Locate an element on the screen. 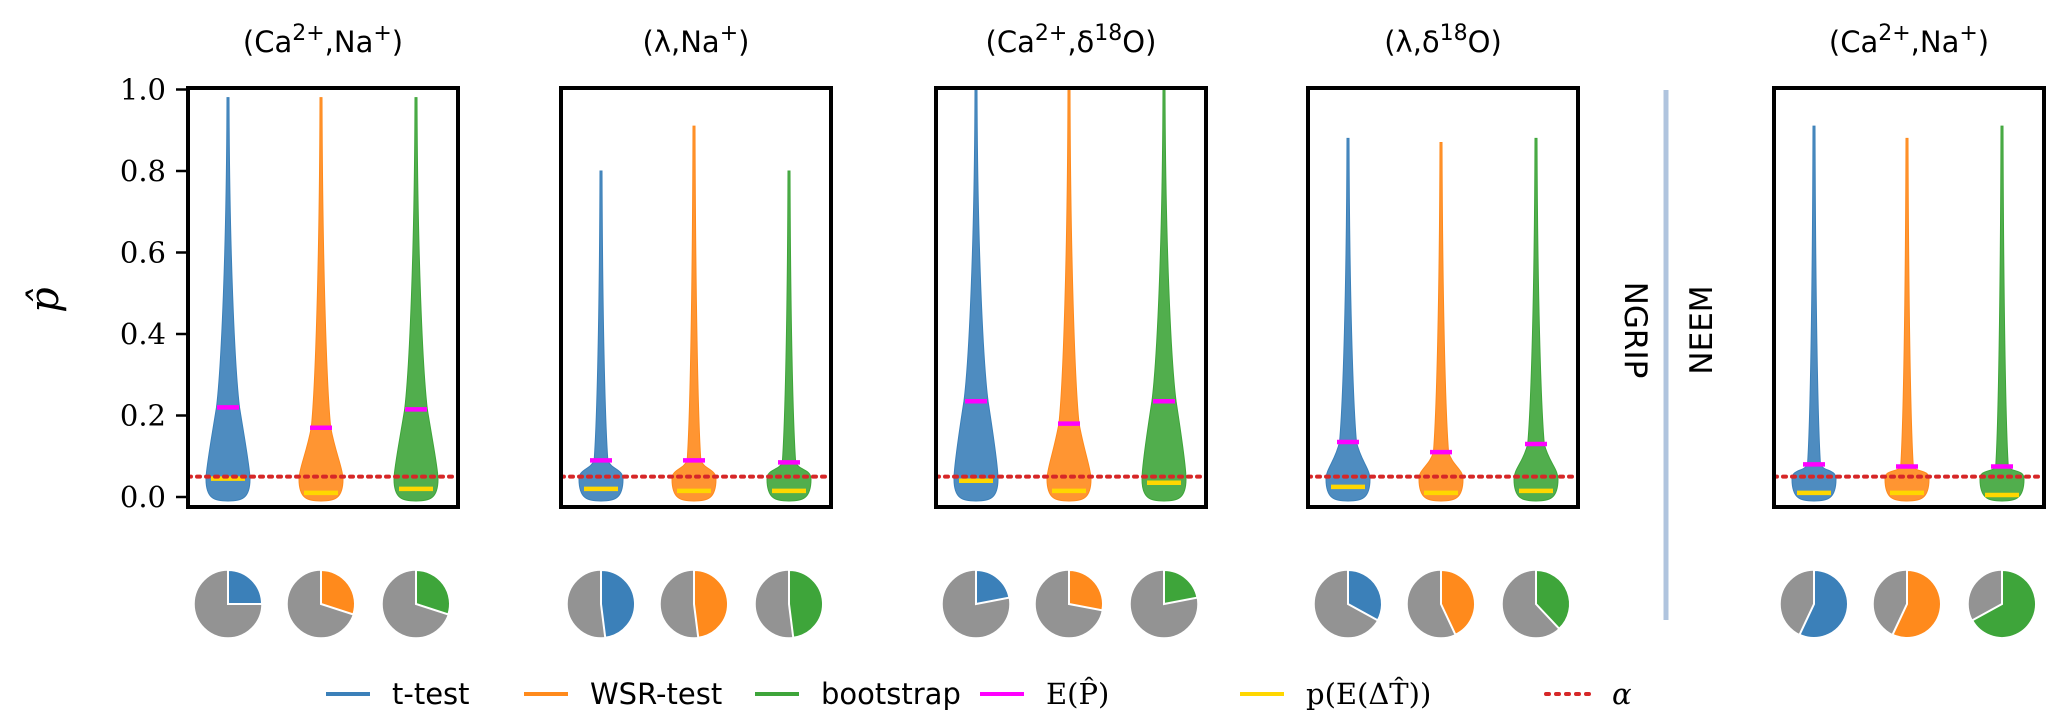 The image size is (2067, 727). legend-label: WSR-test is located at coordinates (656, 694).